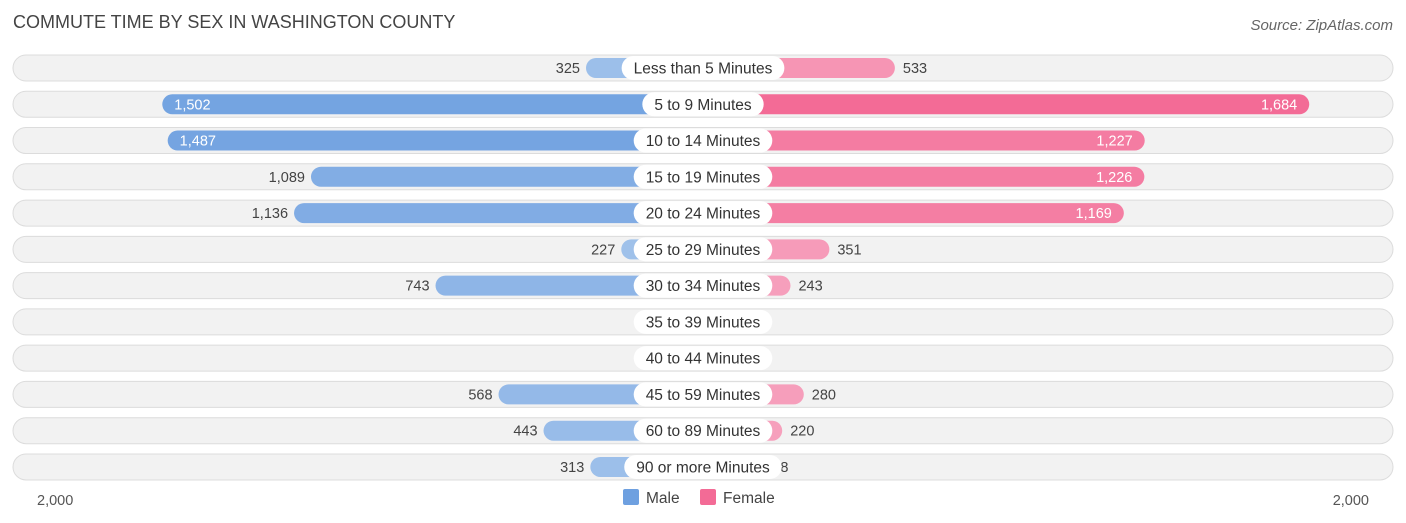  What do you see at coordinates (802, 432) in the screenshot?
I see `female-value-label: 220` at bounding box center [802, 432].